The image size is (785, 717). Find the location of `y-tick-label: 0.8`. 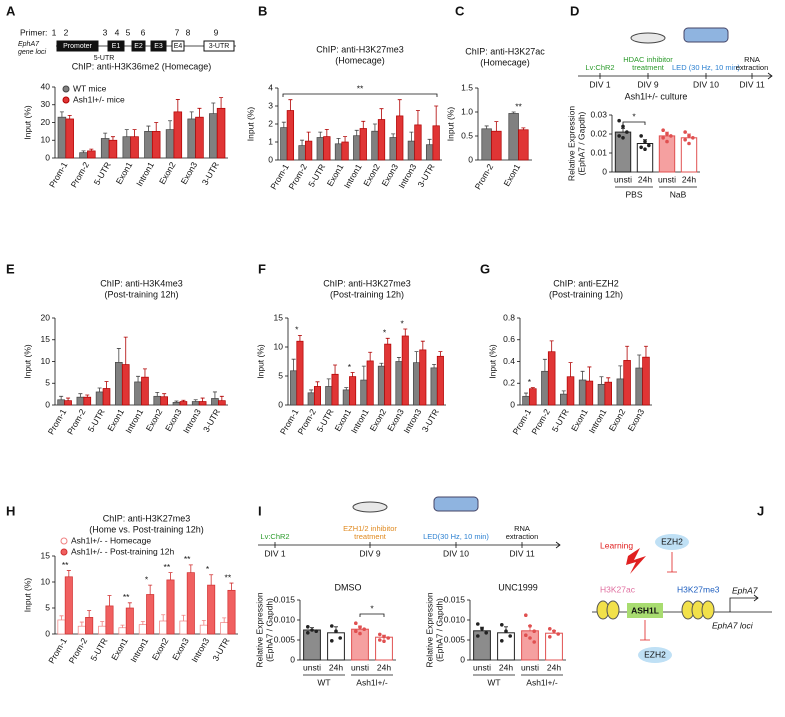

y-tick-label: 0.8 is located at coordinates (509, 317).